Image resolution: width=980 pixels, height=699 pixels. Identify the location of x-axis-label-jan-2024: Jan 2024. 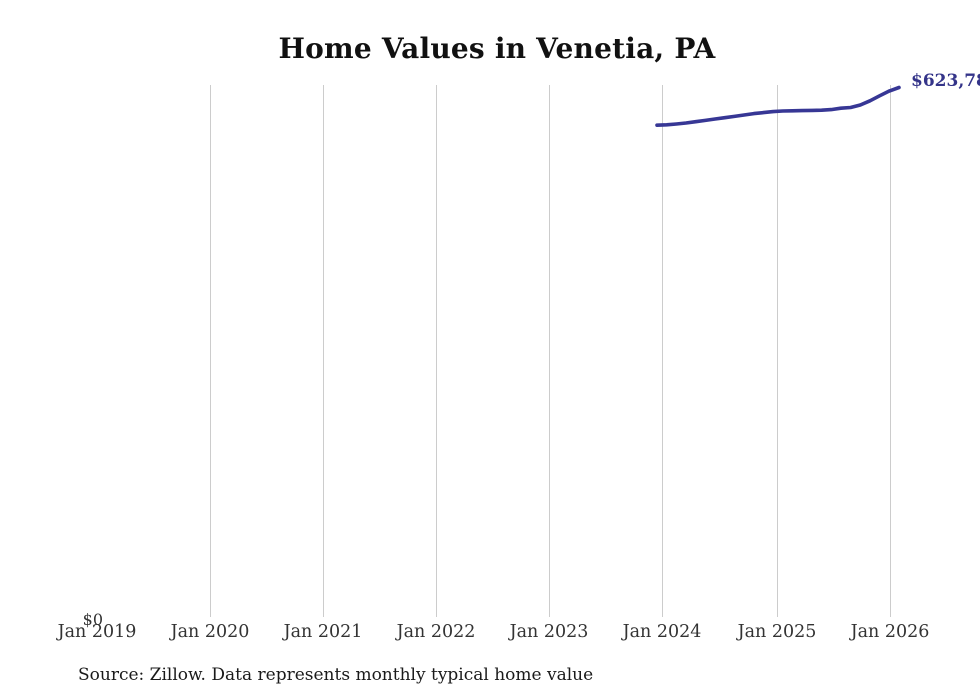
(662, 632).